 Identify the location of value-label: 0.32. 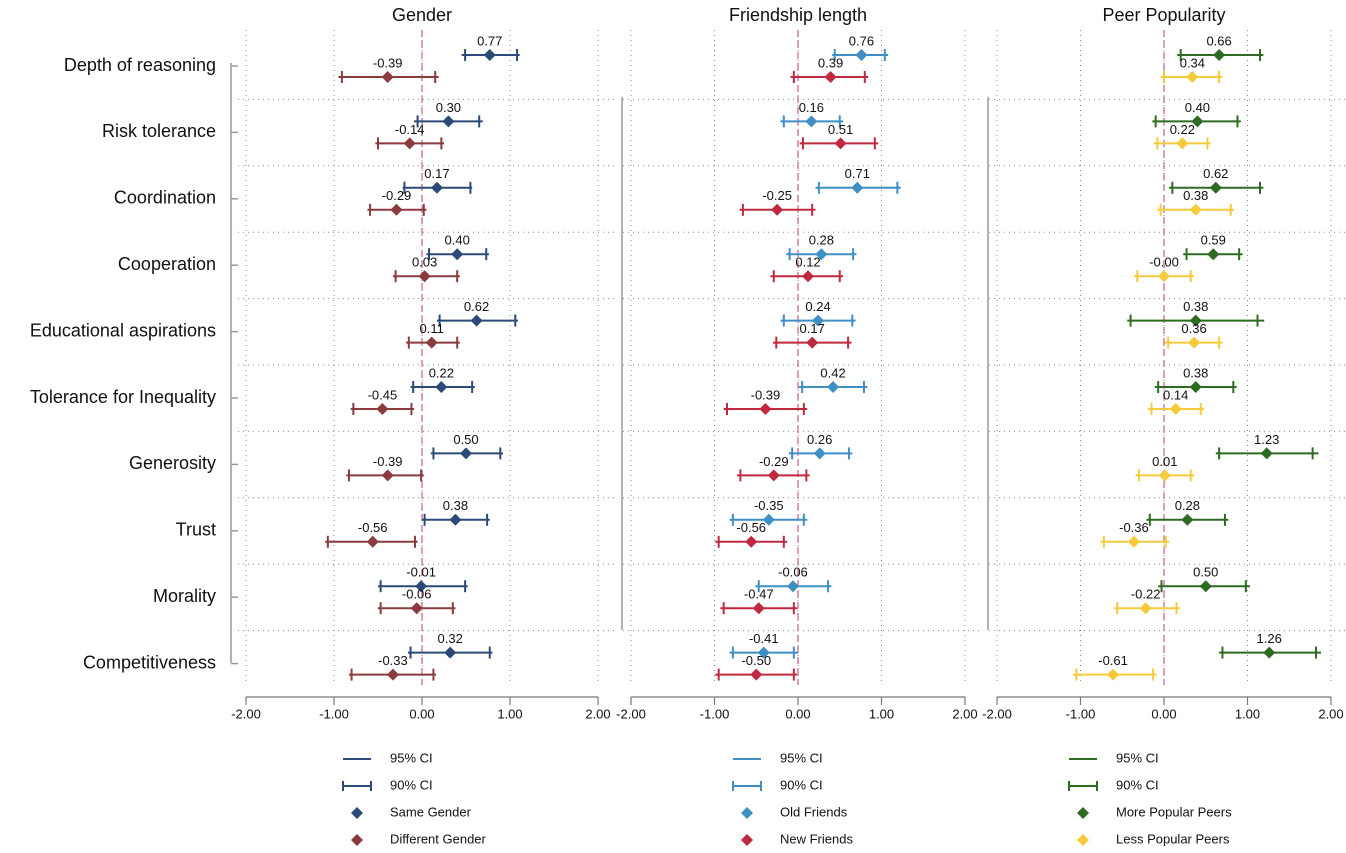
(450, 638).